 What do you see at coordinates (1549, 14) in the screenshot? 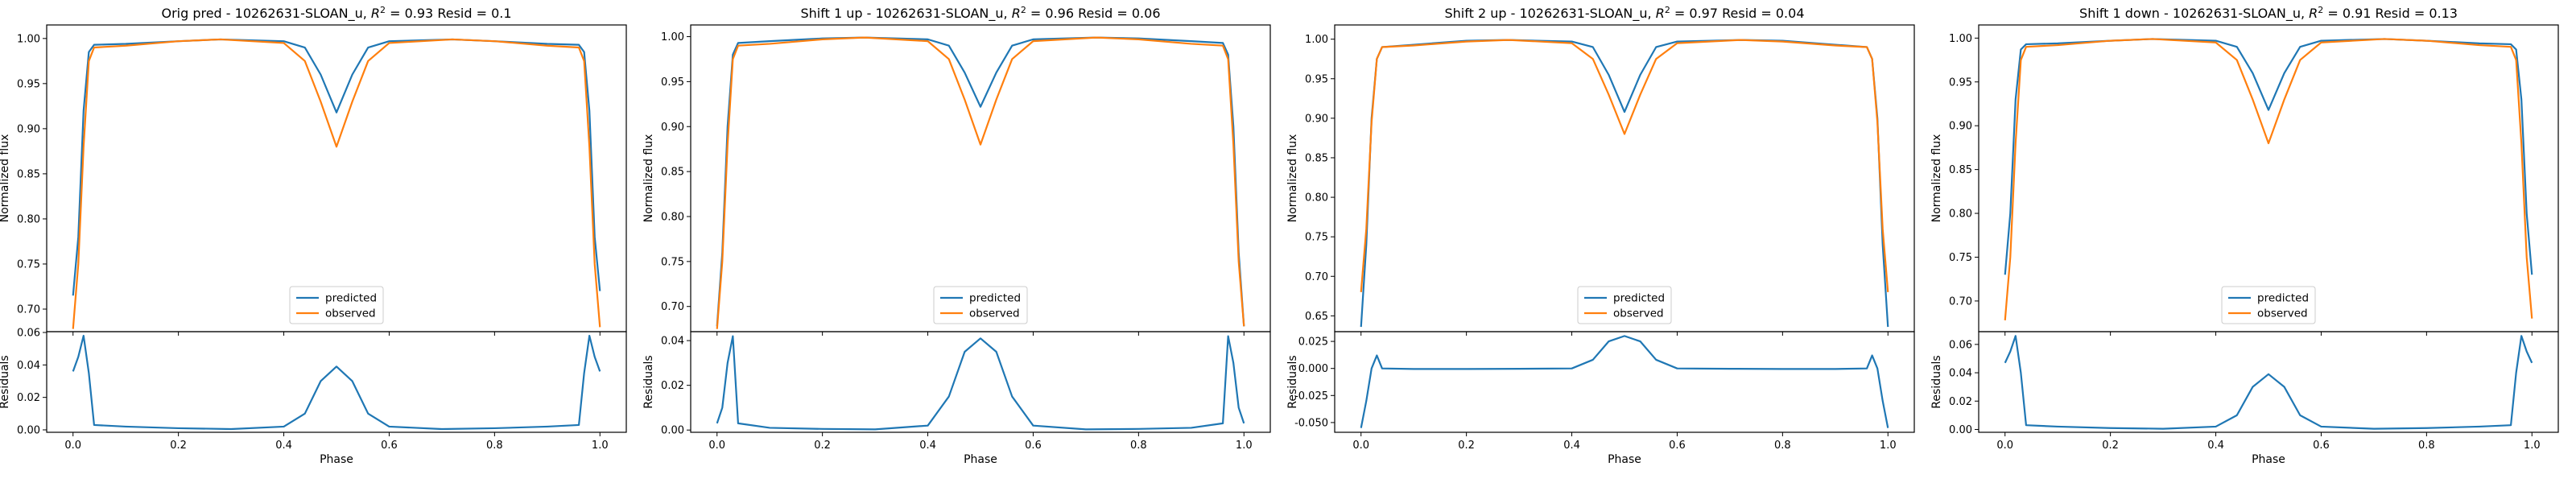
I see `title-text: Shift 2 up - 10262631-SLOAN_u,` at bounding box center [1549, 14].